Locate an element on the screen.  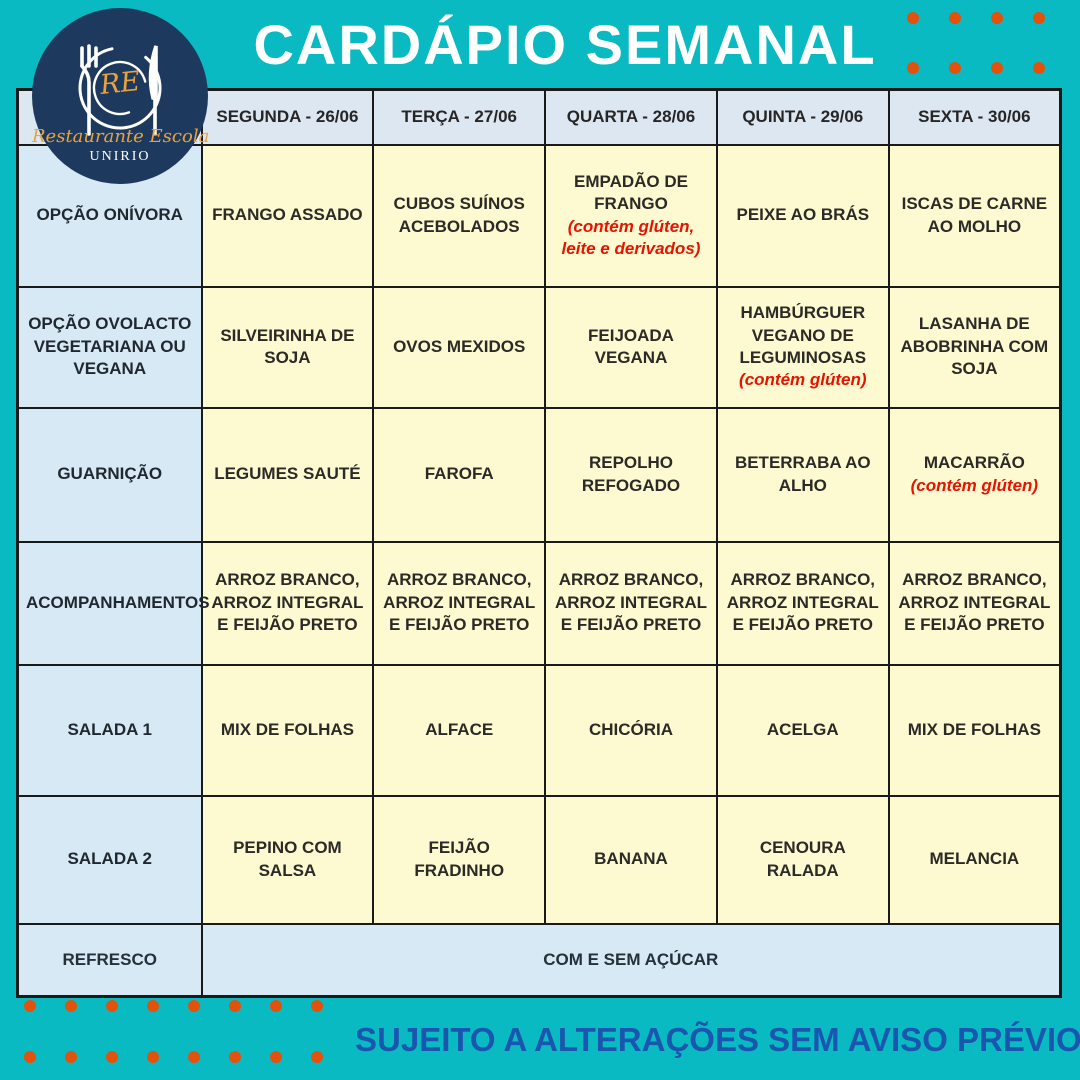
logo-monogram: RE is located at coordinates (120, 83).